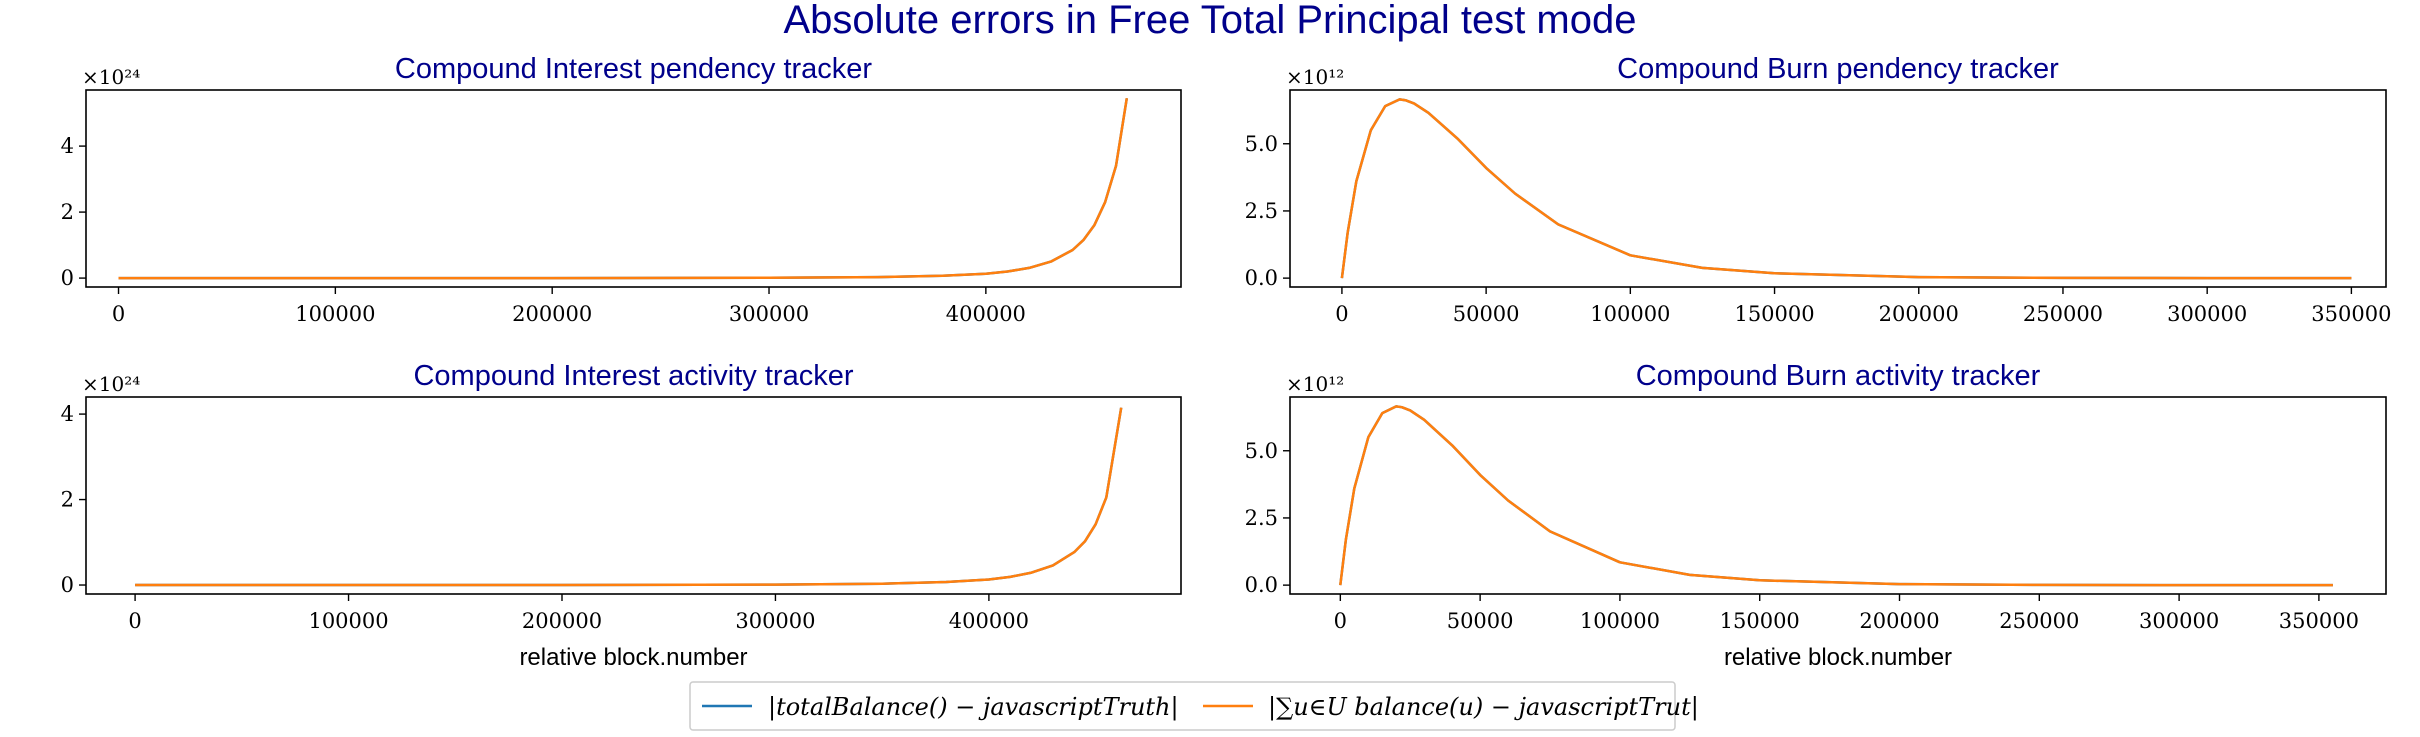  I want to click on legend-label-2: |∑u∈U balance(u) − javascriptTrut|, so click(1483, 707).